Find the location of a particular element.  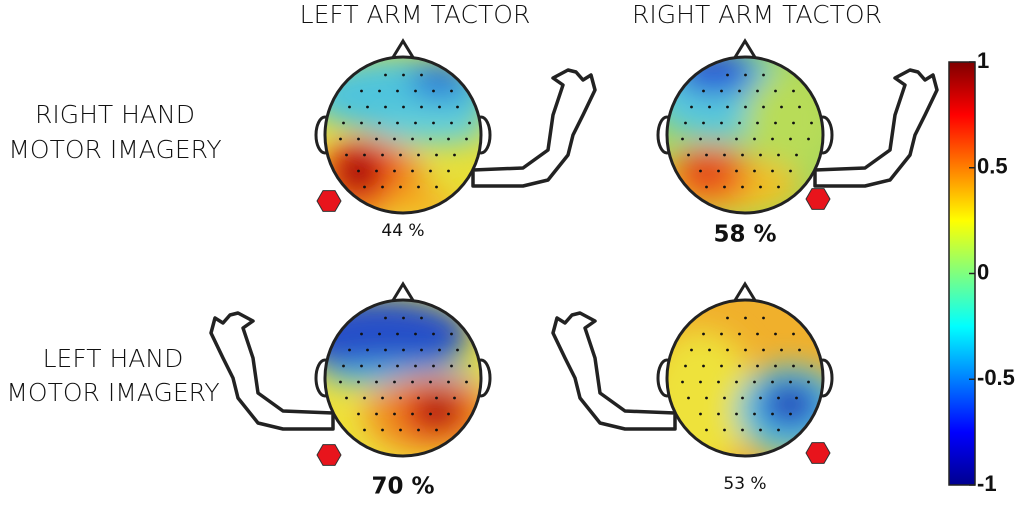

row-header: RIGHT HAND is located at coordinates (115, 114).